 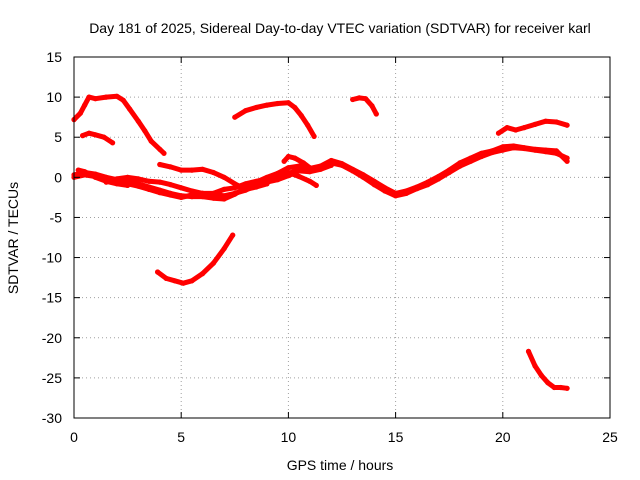 I want to click on x-axis-label: GPS time / hours, so click(x=340, y=465).